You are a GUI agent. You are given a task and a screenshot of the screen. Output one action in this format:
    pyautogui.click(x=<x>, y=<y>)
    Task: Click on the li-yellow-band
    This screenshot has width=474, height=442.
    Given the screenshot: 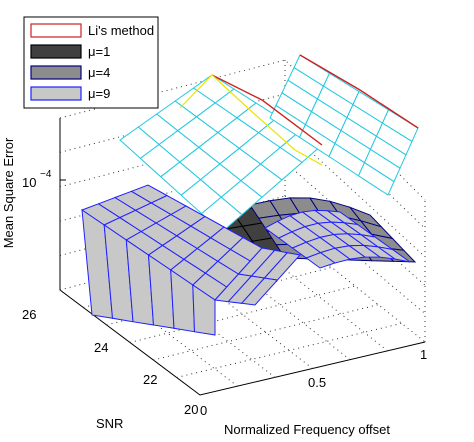 What is the action you would take?
    pyautogui.click(x=251, y=120)
    